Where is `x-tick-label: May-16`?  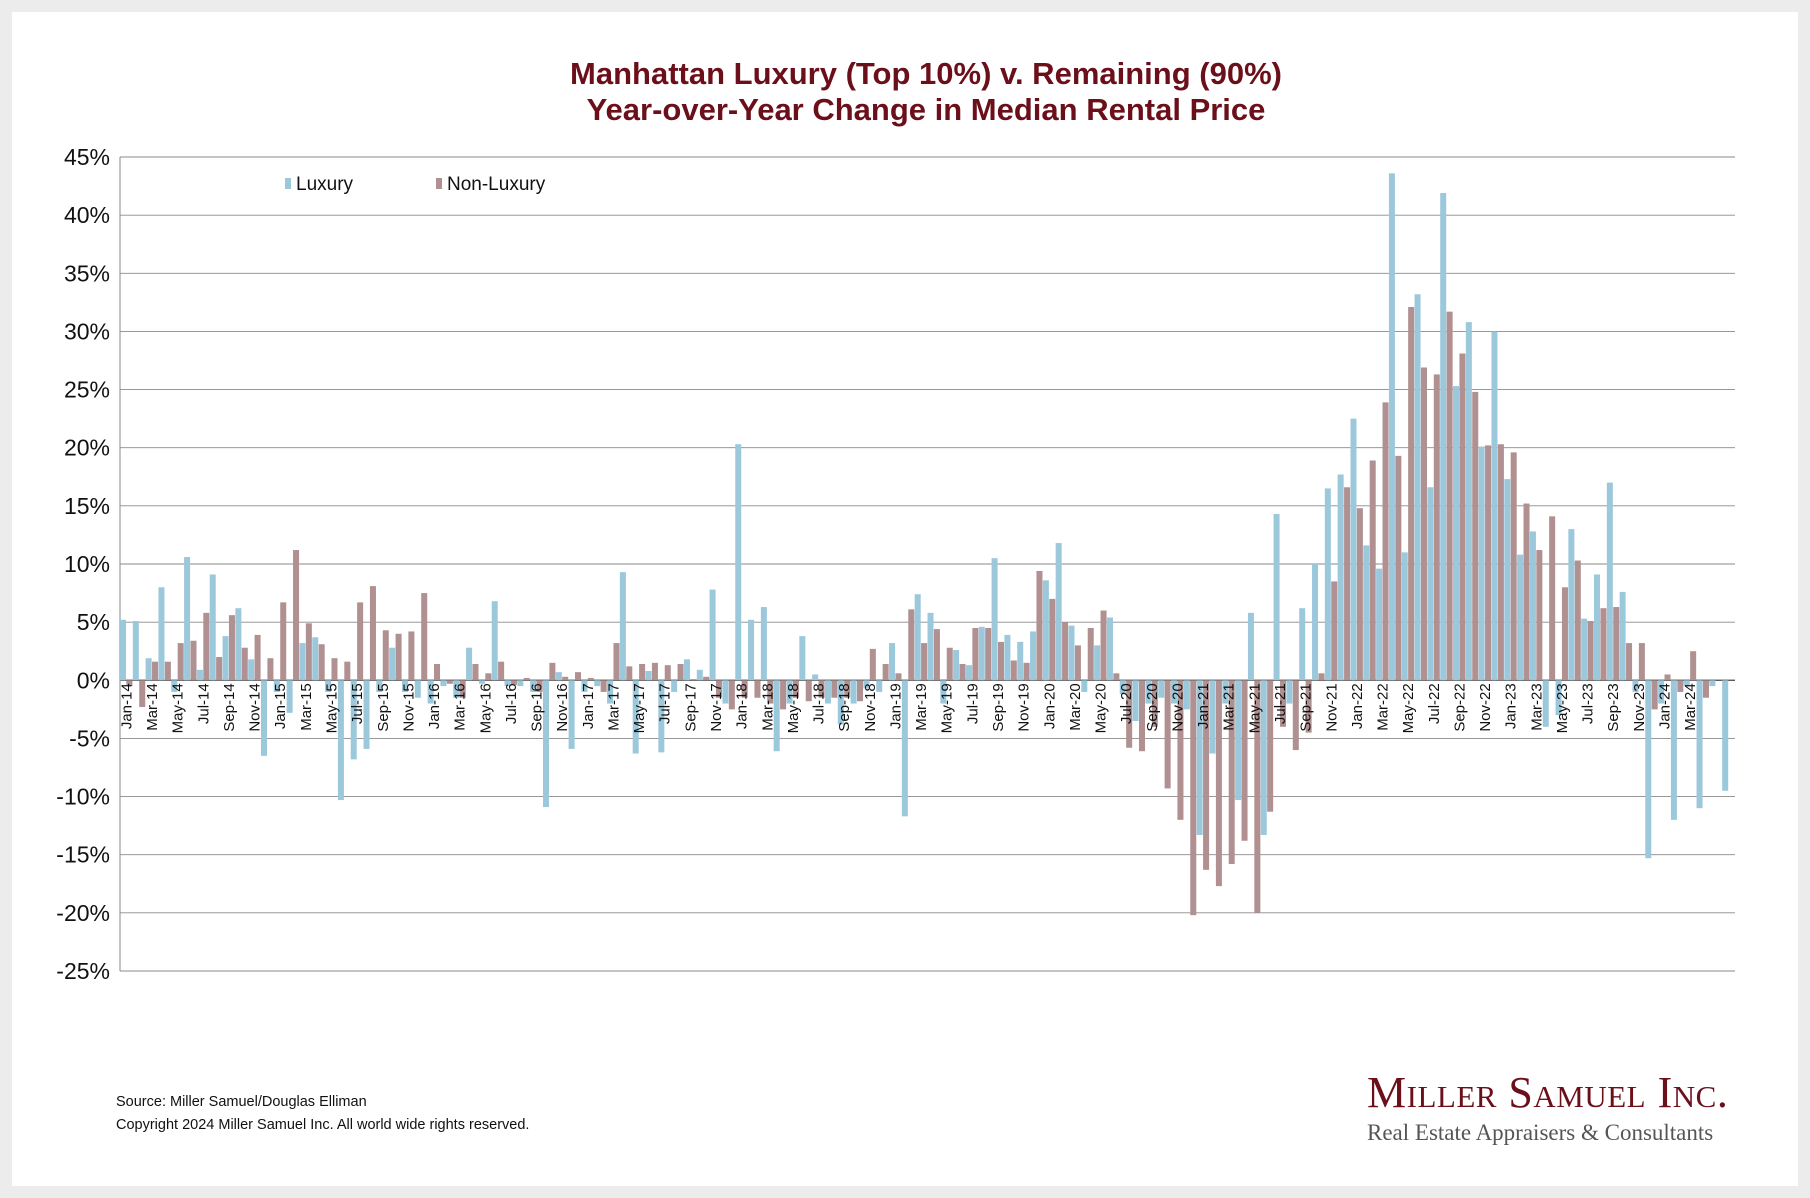 x-tick-label: May-16 is located at coordinates (485, 708).